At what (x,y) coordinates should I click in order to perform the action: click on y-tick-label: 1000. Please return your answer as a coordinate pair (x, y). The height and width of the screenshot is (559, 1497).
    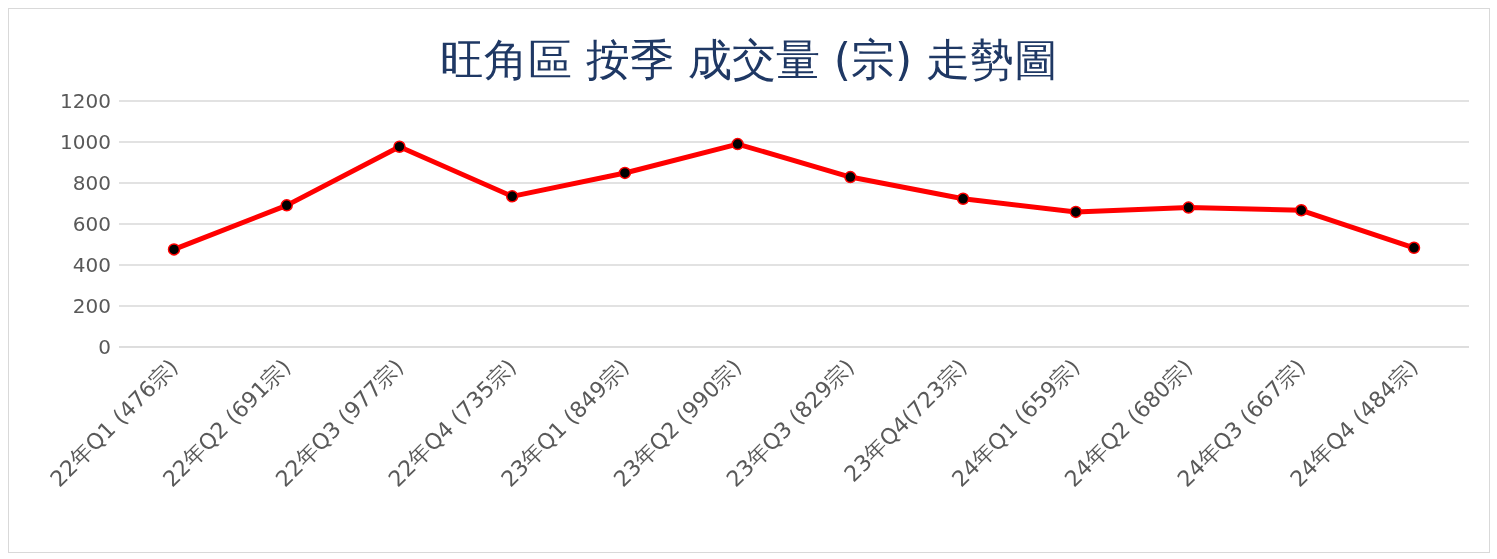
    Looking at the image, I should click on (85, 142).